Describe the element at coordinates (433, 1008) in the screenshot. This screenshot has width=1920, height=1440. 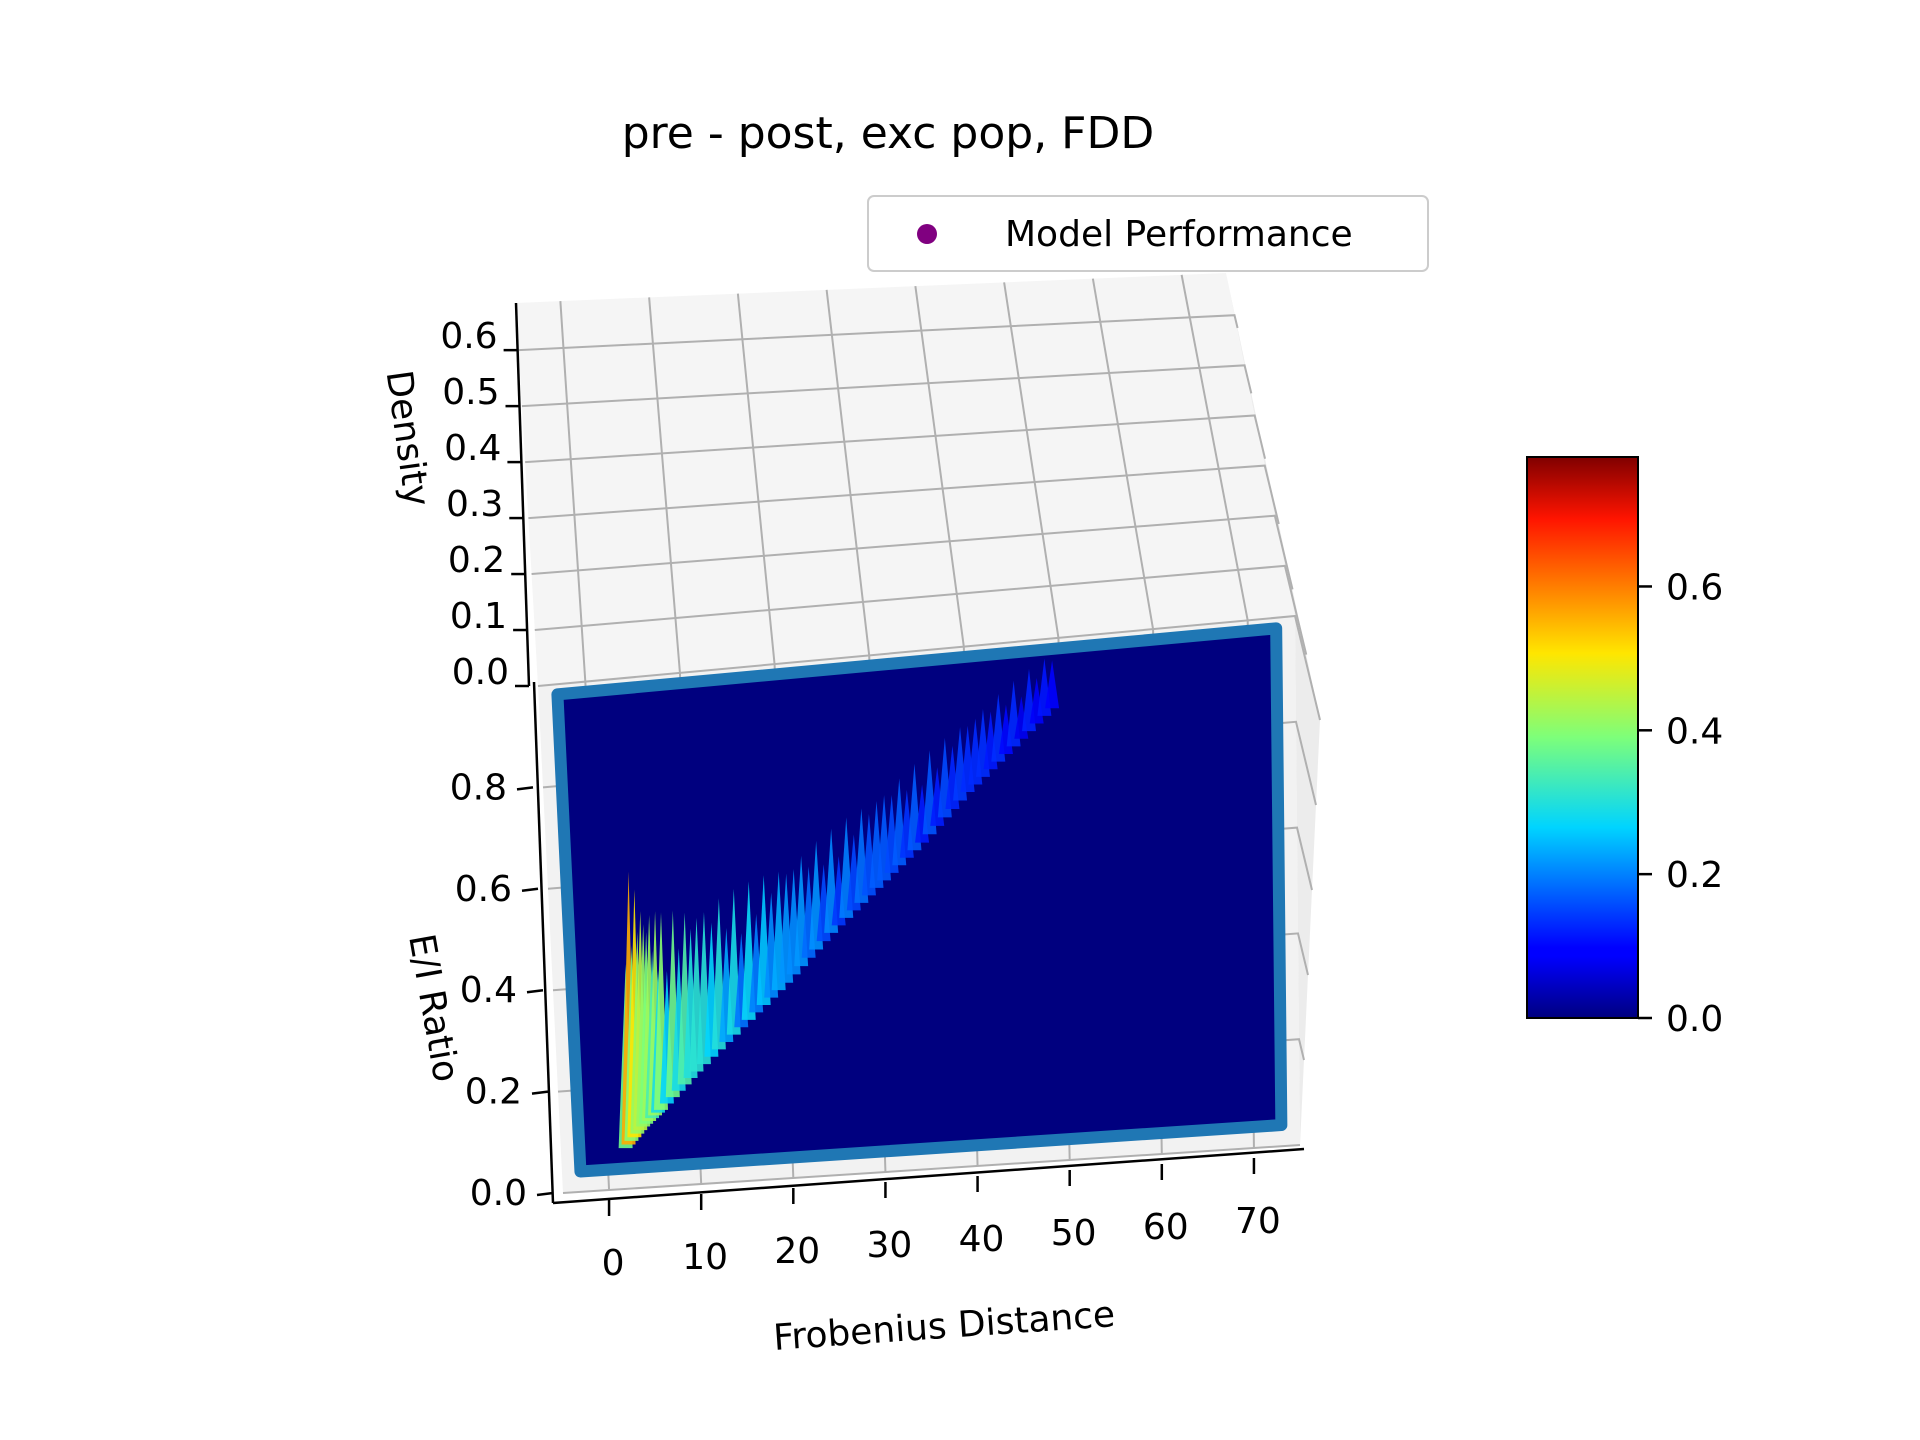
I see `y-axis-title: E/I Ratio` at that location.